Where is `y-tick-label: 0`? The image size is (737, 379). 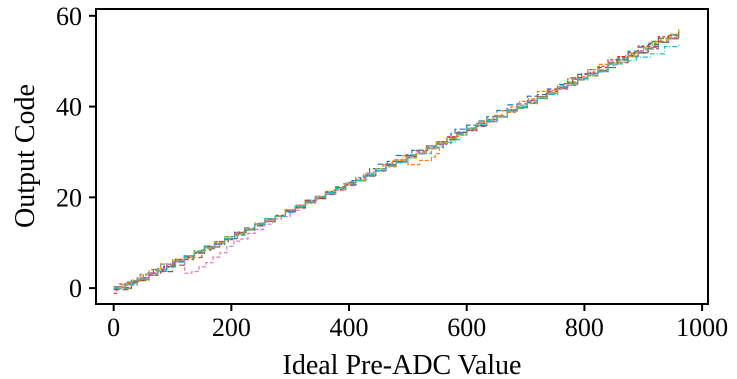 y-tick-label: 0 is located at coordinates (75, 288).